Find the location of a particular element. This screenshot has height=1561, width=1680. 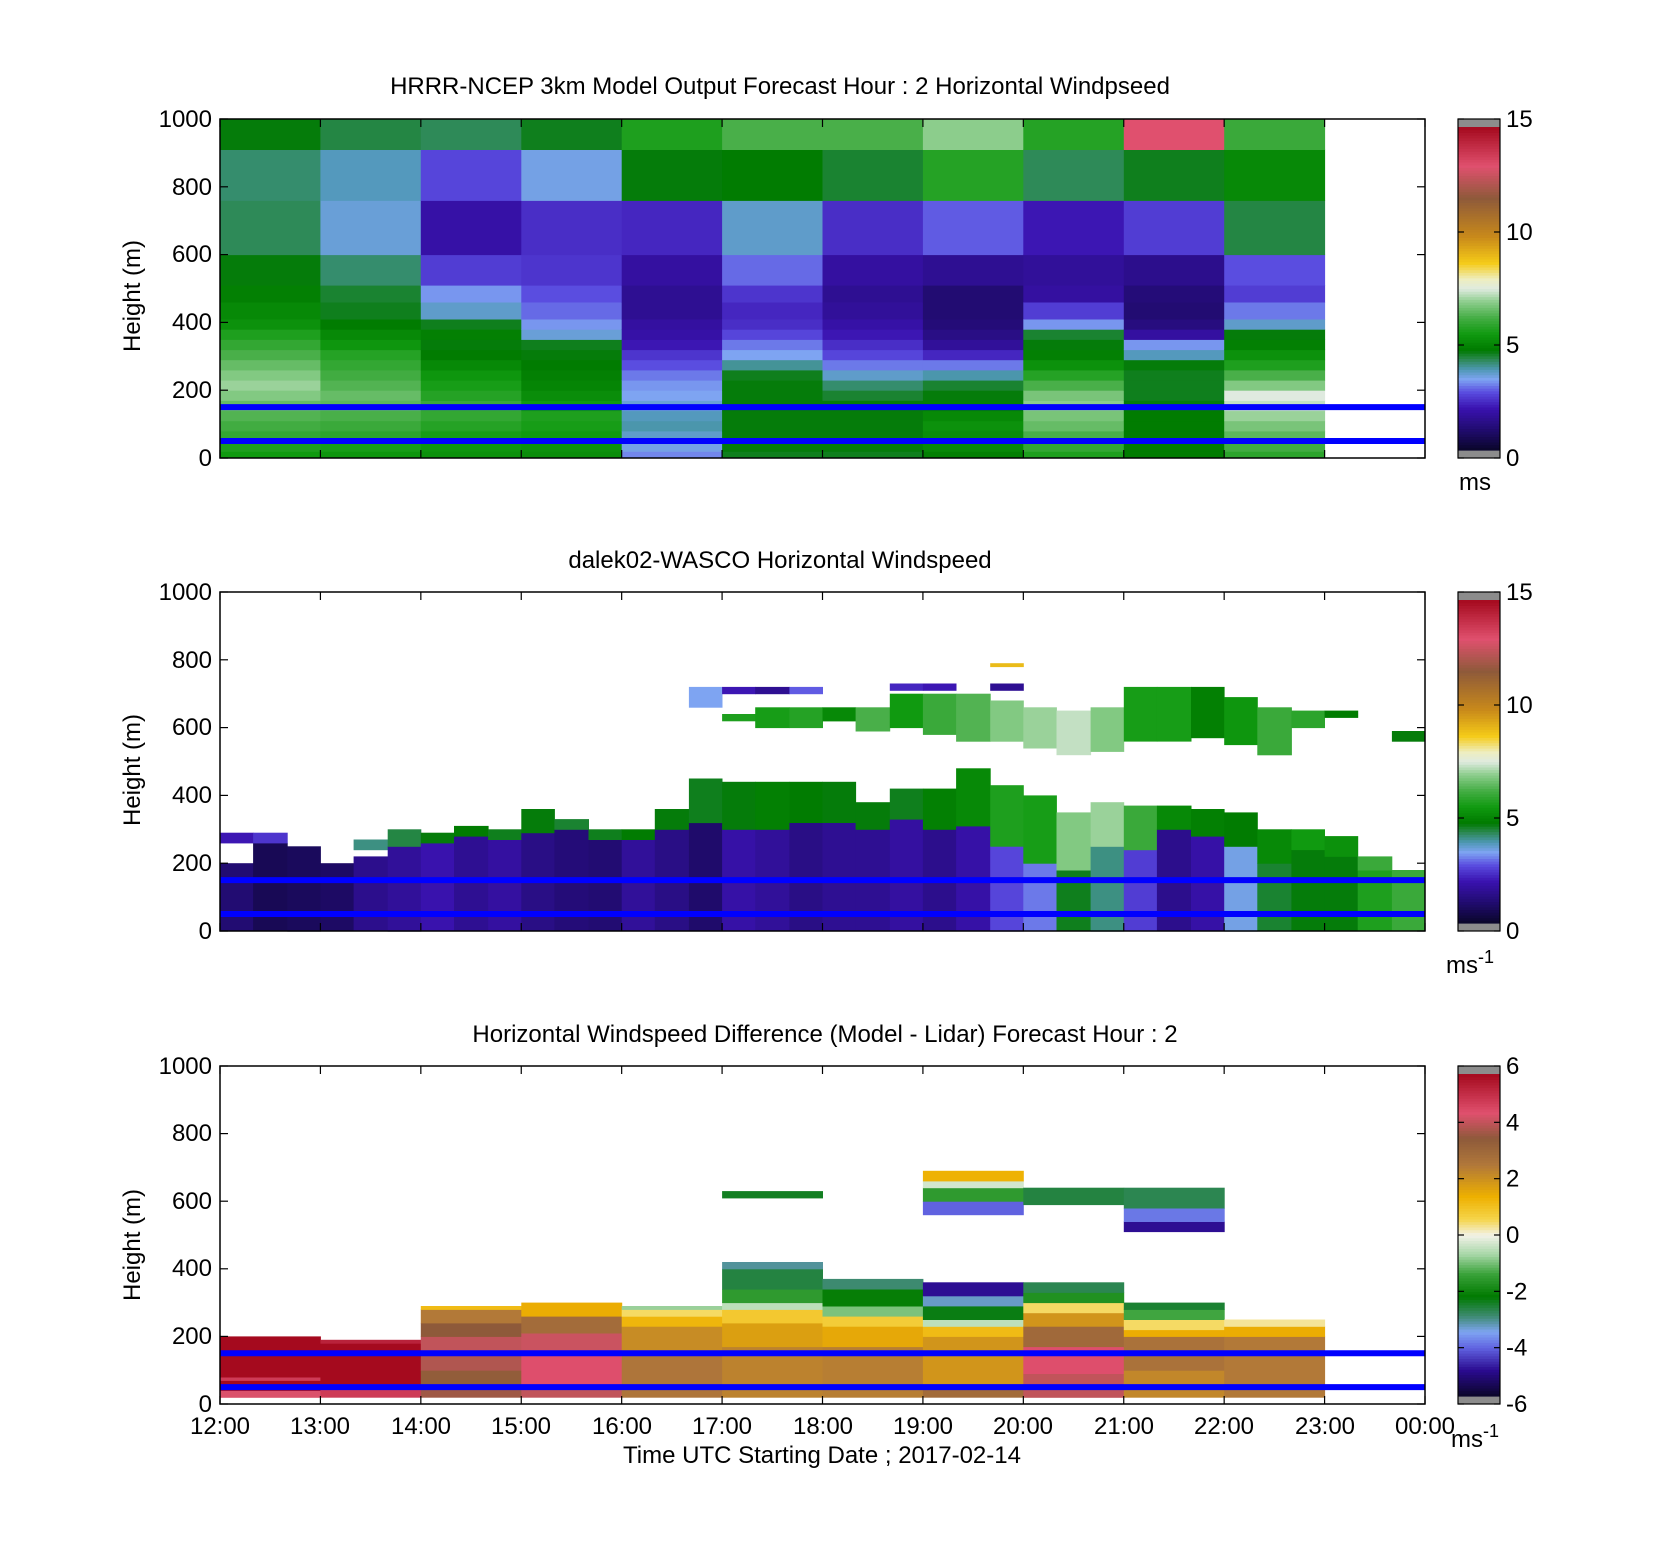

x-tick-label: 22:00 is located at coordinates (1224, 1426).